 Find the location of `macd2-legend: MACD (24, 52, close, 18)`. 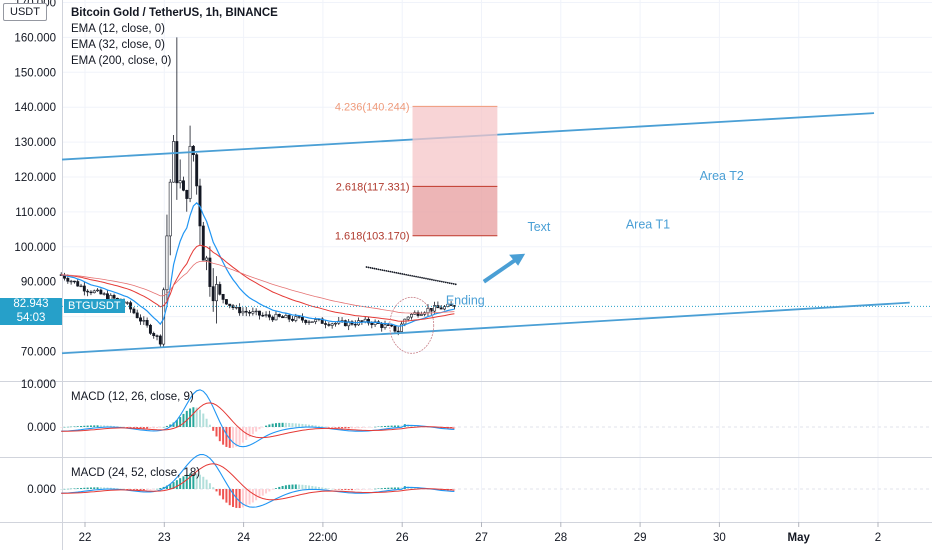

macd2-legend: MACD (24, 52, close, 18) is located at coordinates (135, 473).